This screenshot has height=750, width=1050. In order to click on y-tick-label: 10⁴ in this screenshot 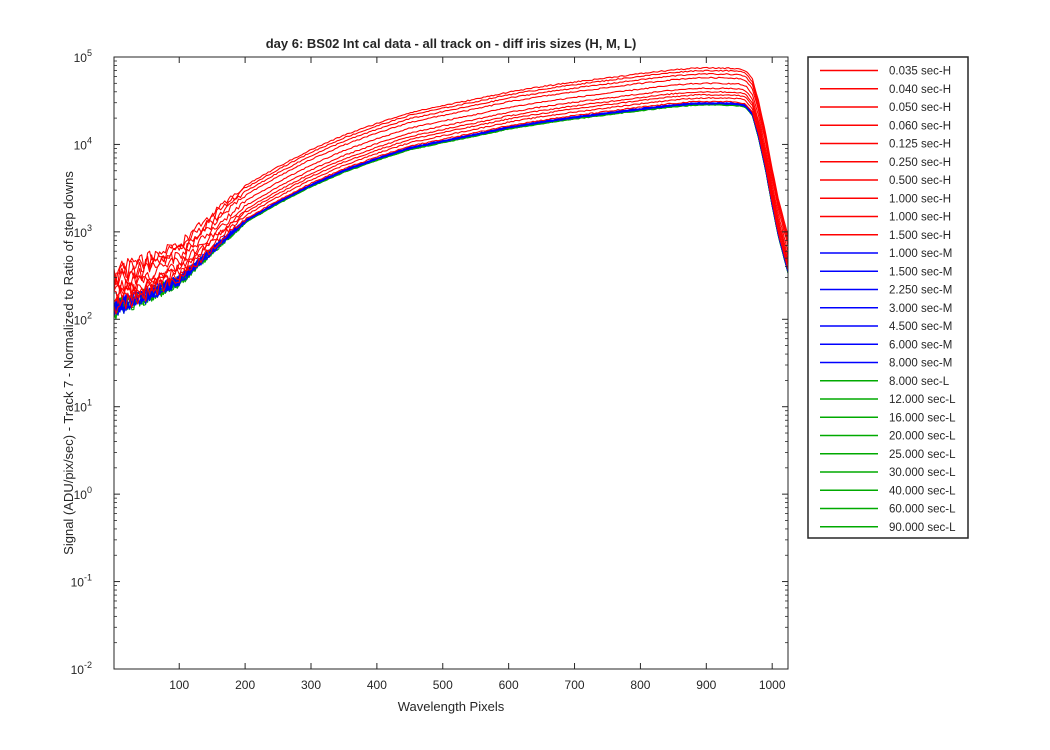, I will do `click(83, 143)`.